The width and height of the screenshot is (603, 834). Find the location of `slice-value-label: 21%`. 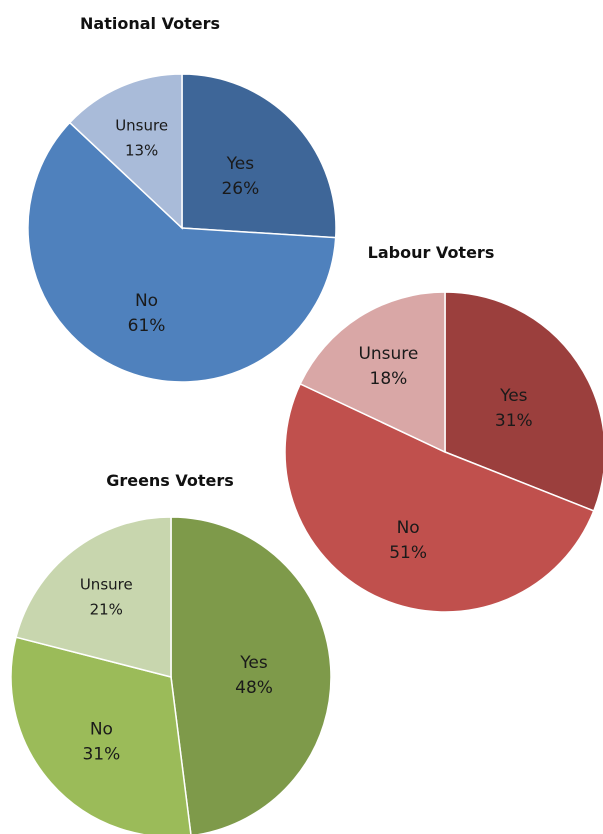

slice-value-label: 21% is located at coordinates (106, 610).